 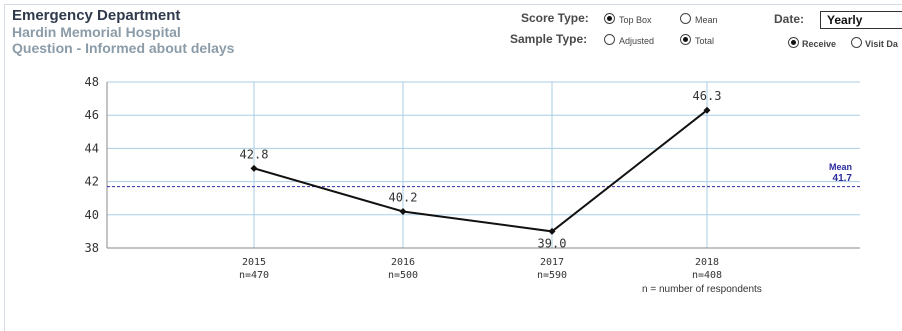 What do you see at coordinates (403, 262) in the screenshot?
I see `x-tick-label: 2016` at bounding box center [403, 262].